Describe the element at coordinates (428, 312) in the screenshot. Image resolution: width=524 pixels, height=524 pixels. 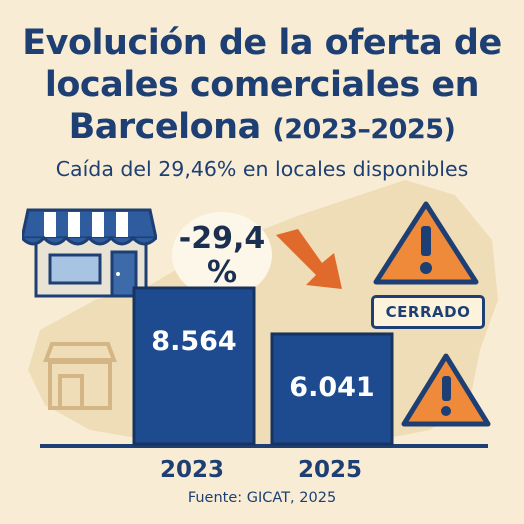
I see `closed-sign: CERRADO` at that location.